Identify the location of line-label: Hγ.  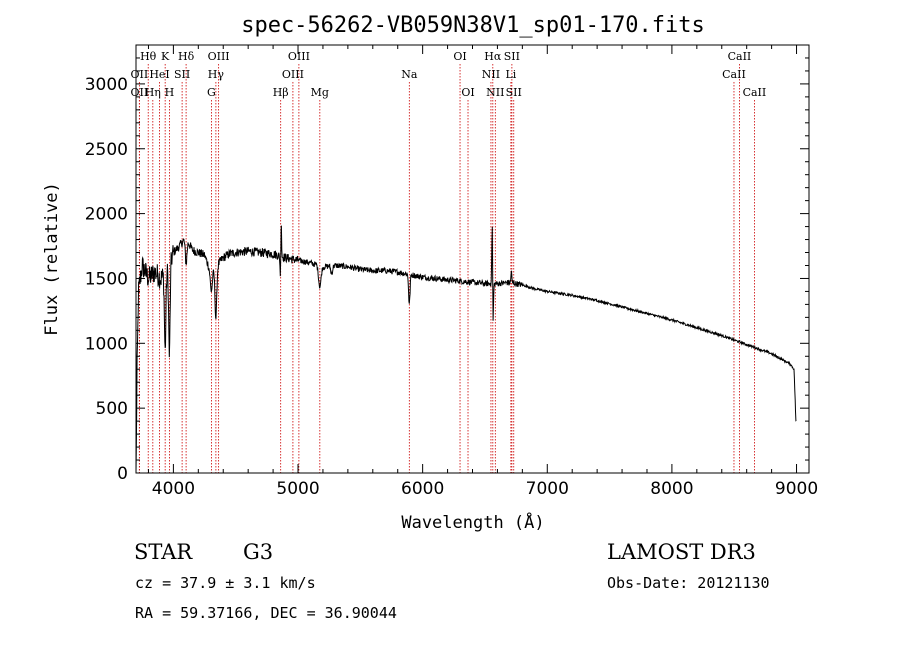
(216, 74).